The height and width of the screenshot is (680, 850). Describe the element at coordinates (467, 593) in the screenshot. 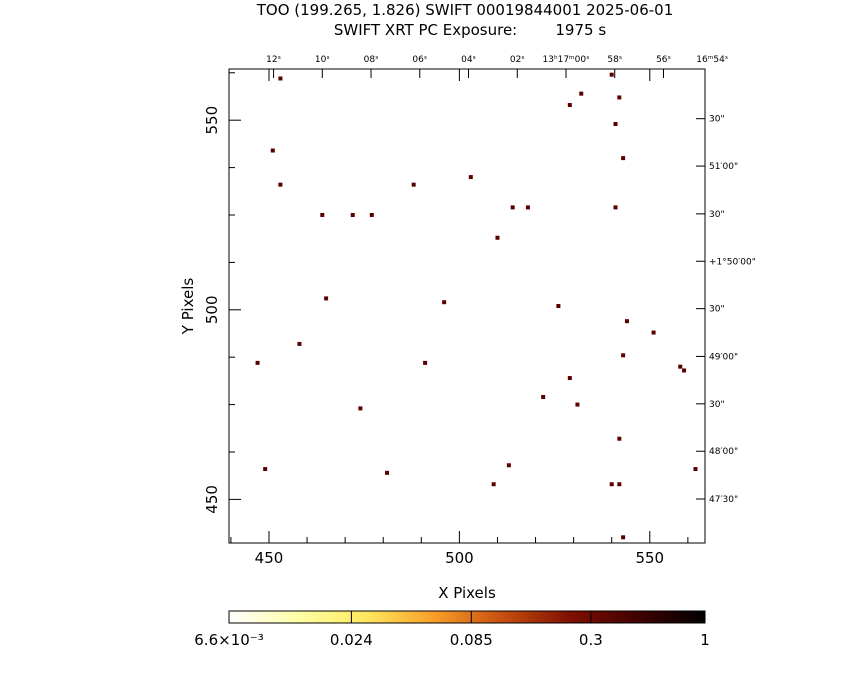

I see `x-axis-label: X Pixels` at that location.